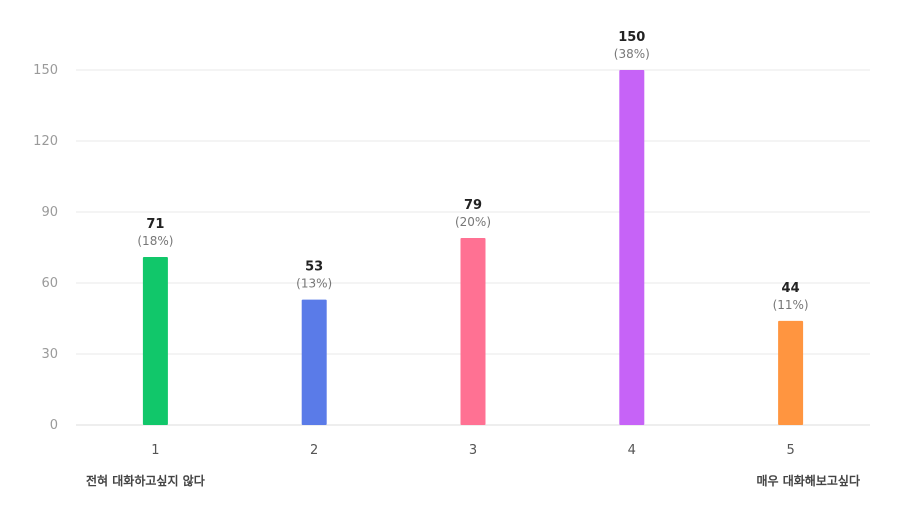 This screenshot has height=513, width=908. I want to click on value-label-4: 150, so click(631, 37).